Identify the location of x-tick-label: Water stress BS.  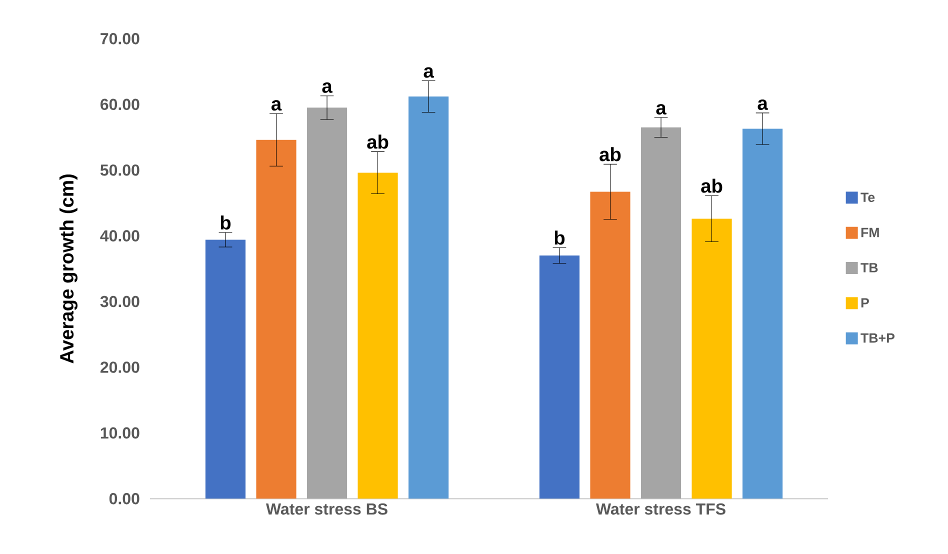
(327, 509).